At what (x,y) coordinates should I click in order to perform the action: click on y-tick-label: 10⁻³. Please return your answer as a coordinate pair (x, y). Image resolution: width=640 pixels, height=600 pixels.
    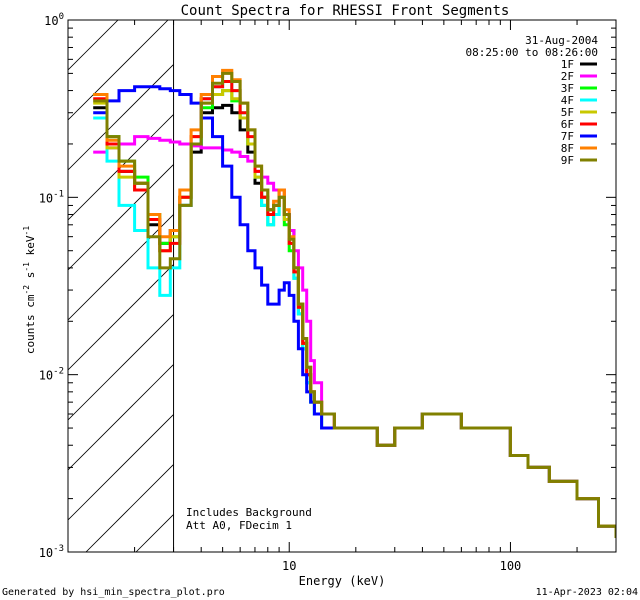
    Looking at the image, I should click on (51, 552).